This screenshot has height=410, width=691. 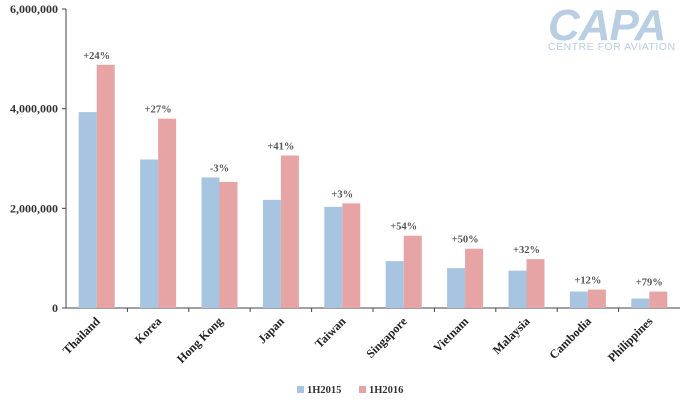 I want to click on bar-1h2015-vietnam, so click(x=456, y=288).